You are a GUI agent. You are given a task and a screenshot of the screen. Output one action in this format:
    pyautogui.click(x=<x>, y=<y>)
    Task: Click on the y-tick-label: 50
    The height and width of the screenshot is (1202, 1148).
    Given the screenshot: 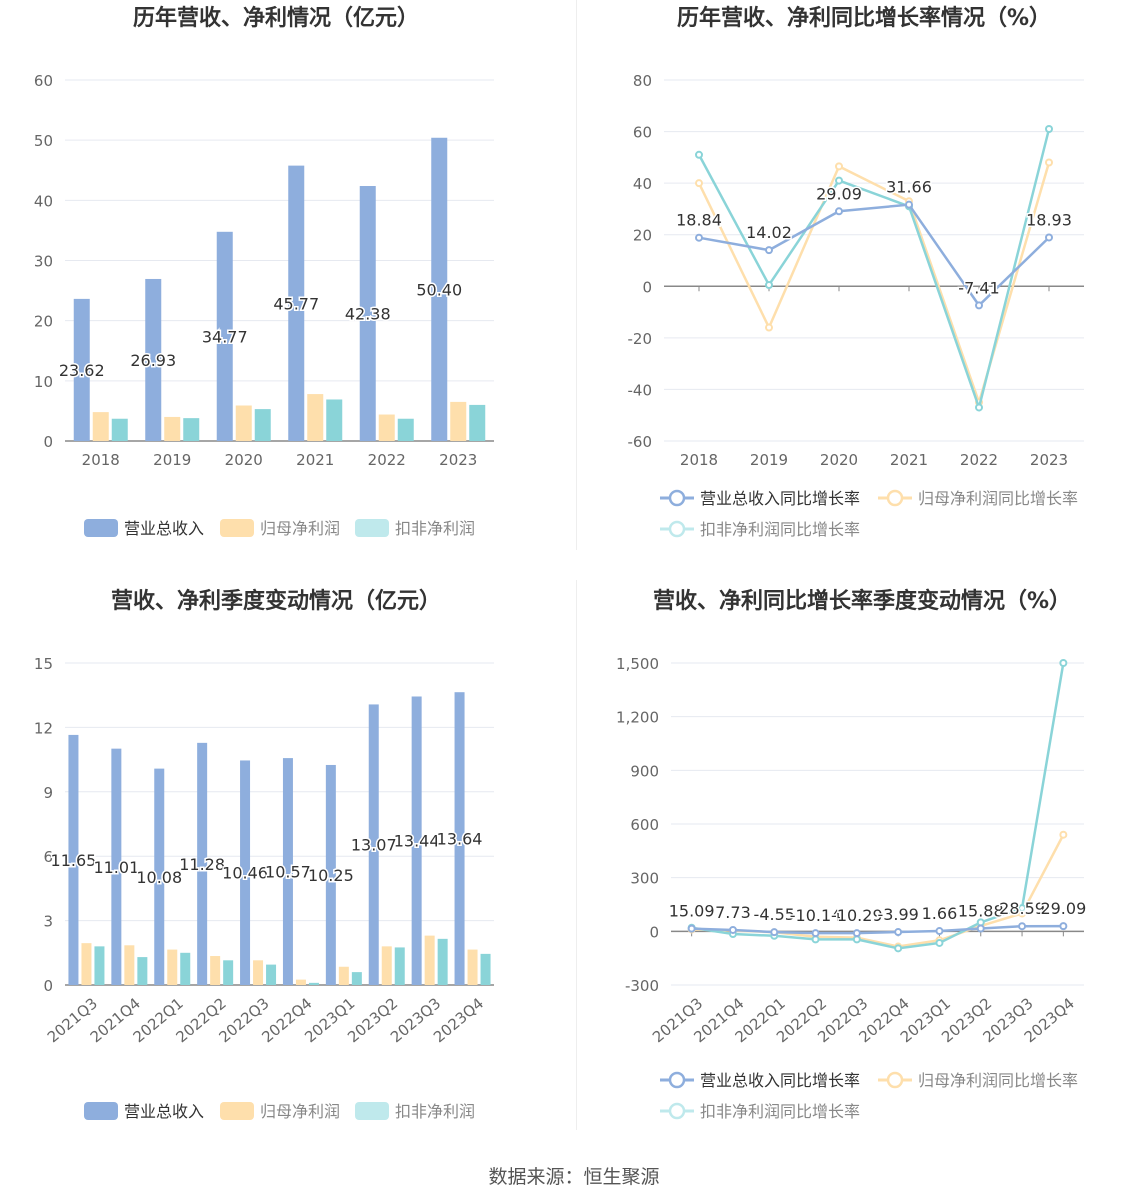 What is the action you would take?
    pyautogui.click(x=43, y=141)
    